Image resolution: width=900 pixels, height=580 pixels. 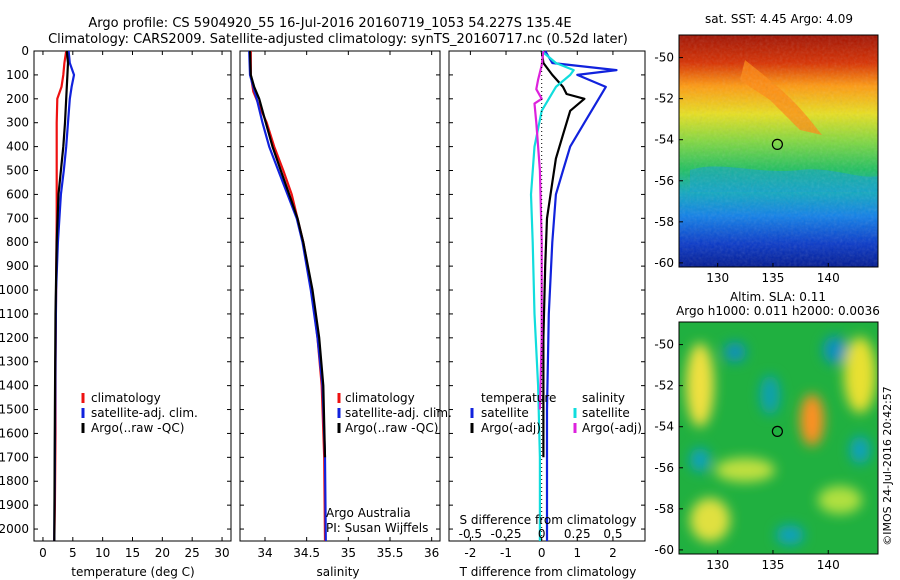 I want to click on sla-map-subtitle: Argo h1000: 0.011 h2000: 0.0036, so click(x=778, y=311).